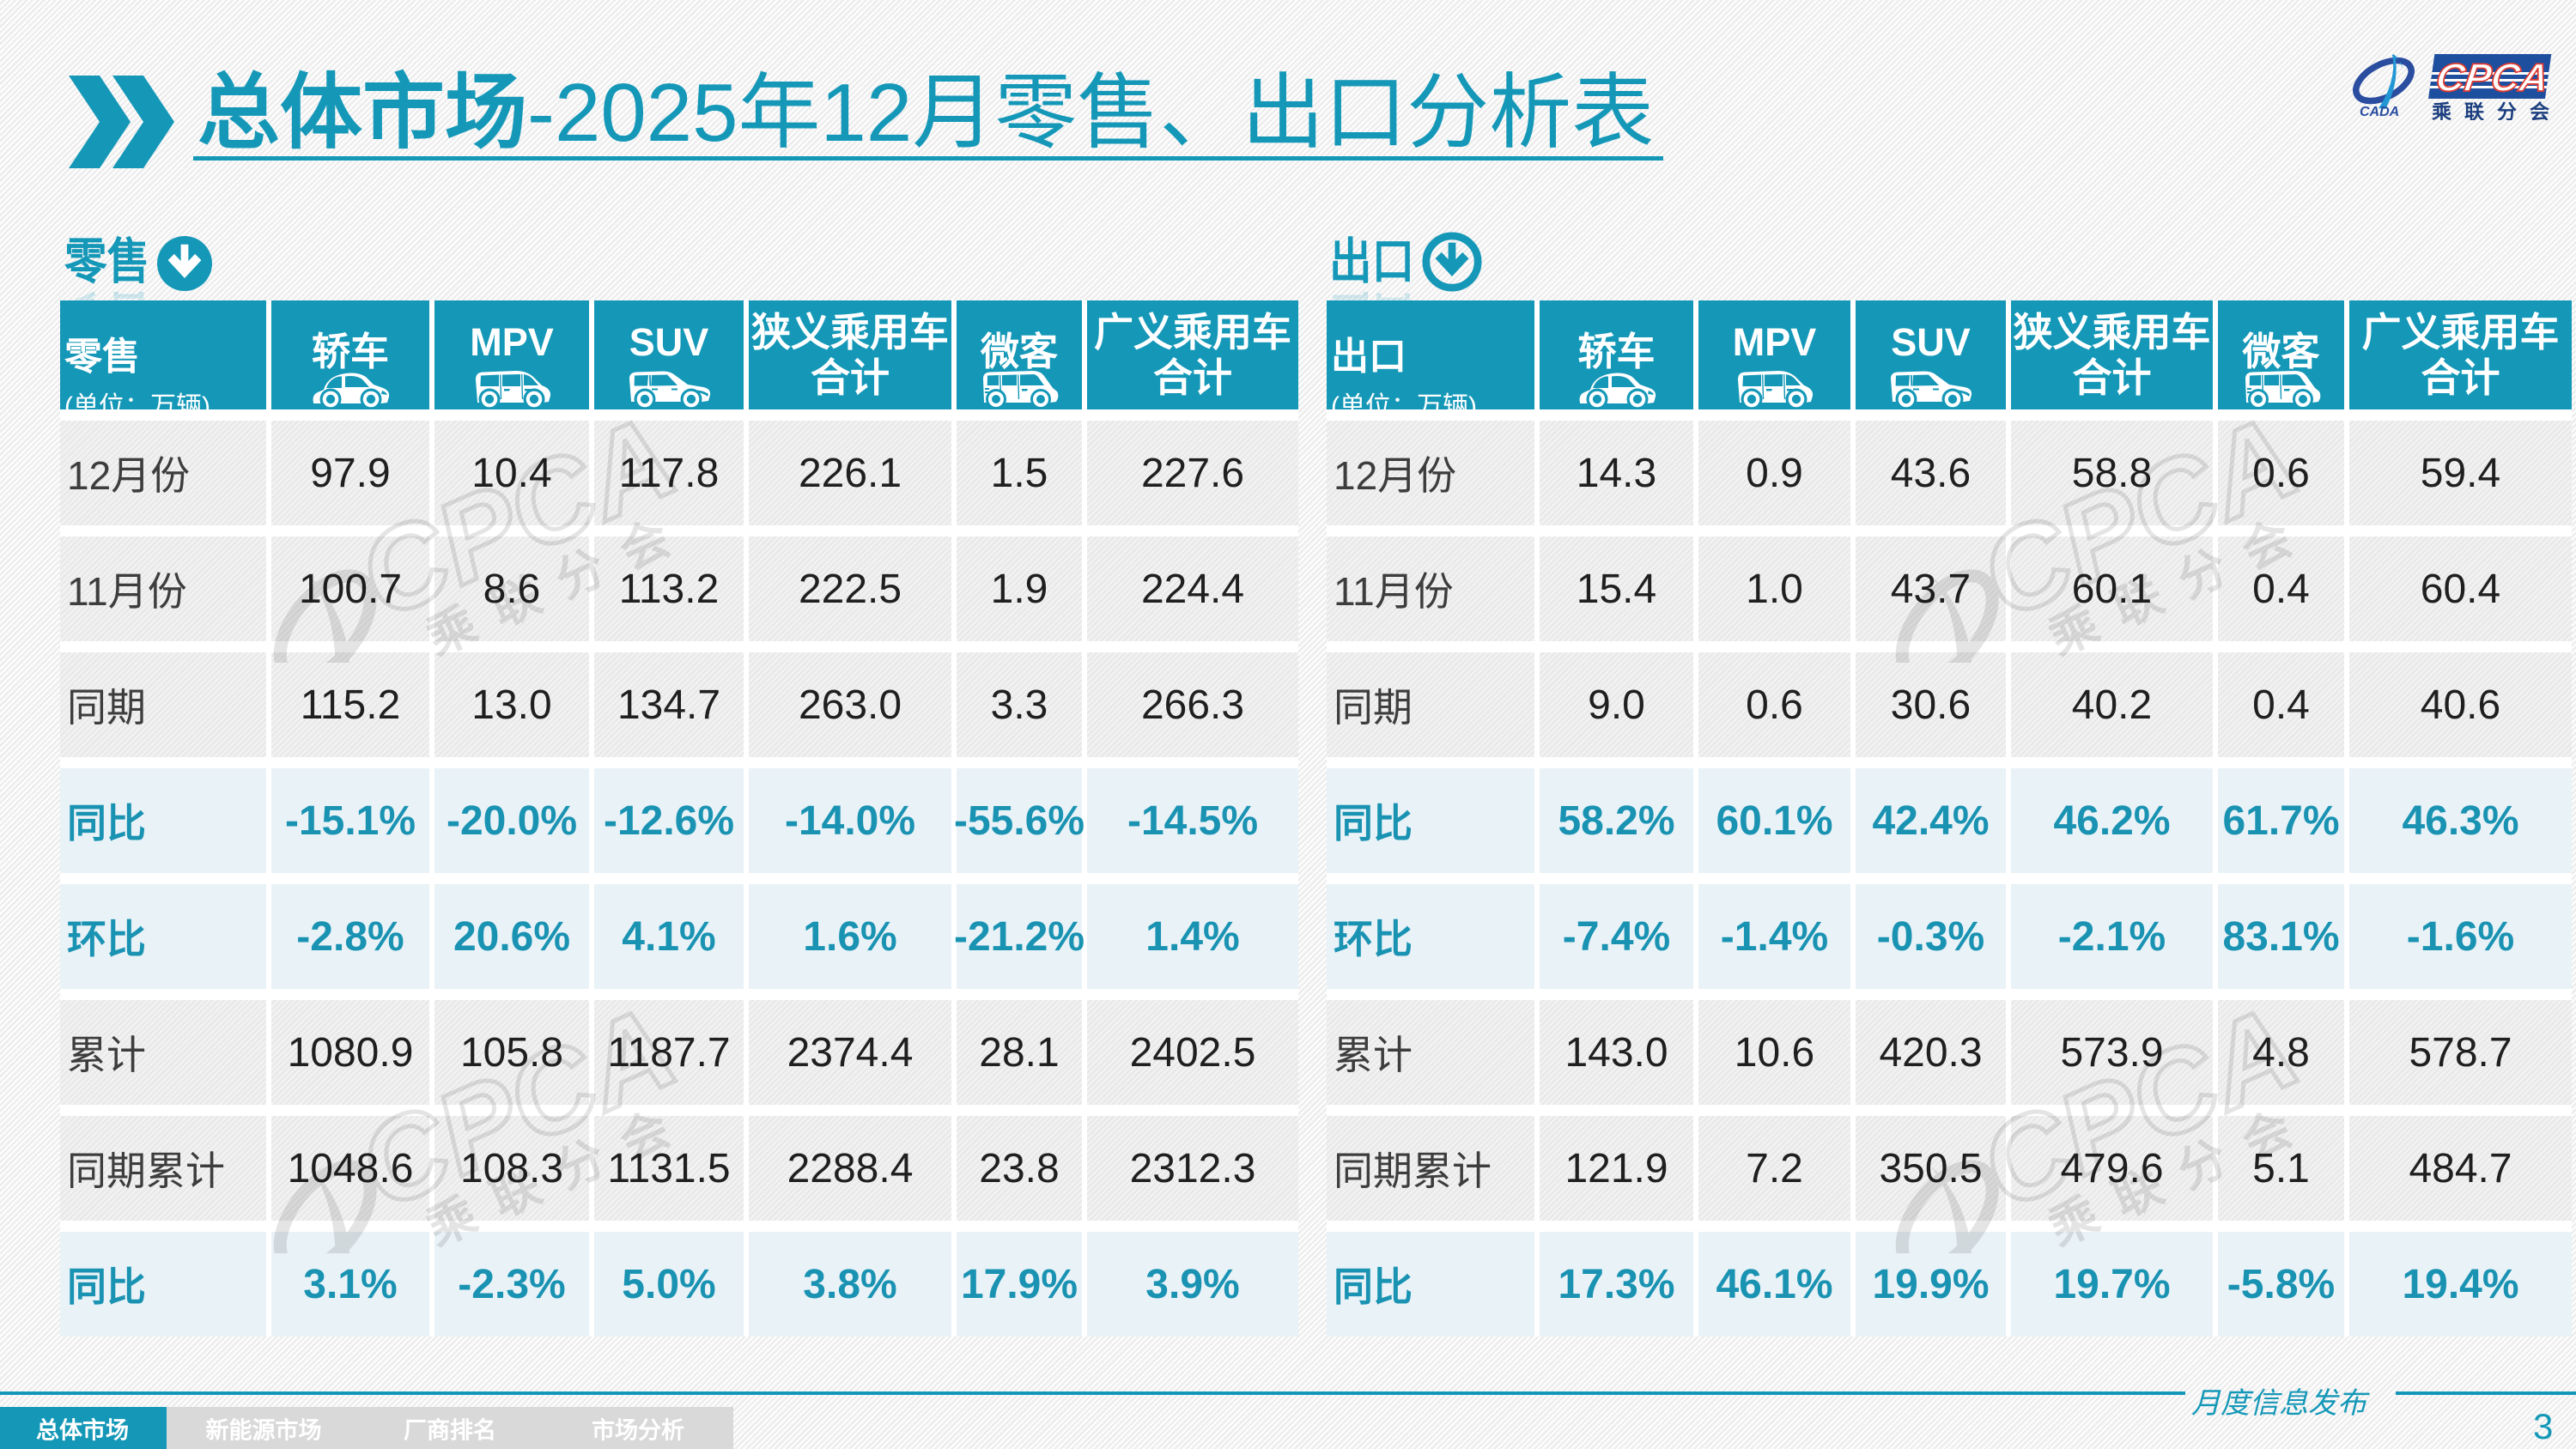 This screenshot has width=2576, height=1449. Describe the element at coordinates (2492, 77) in the screenshot. I see `svg-text: CPCA` at that location.